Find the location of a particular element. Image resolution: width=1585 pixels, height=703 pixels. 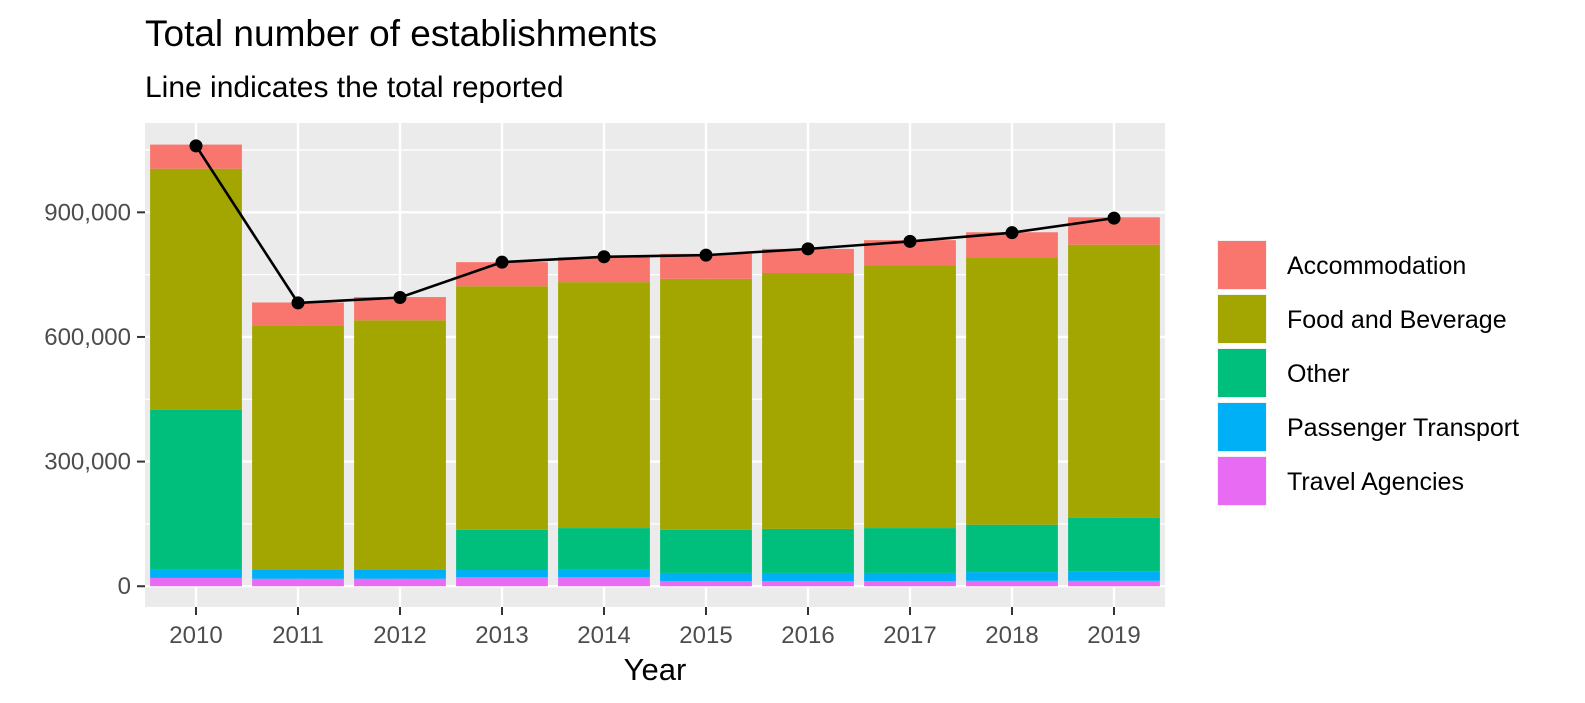

x-tick-label: 2019 is located at coordinates (1113, 635).